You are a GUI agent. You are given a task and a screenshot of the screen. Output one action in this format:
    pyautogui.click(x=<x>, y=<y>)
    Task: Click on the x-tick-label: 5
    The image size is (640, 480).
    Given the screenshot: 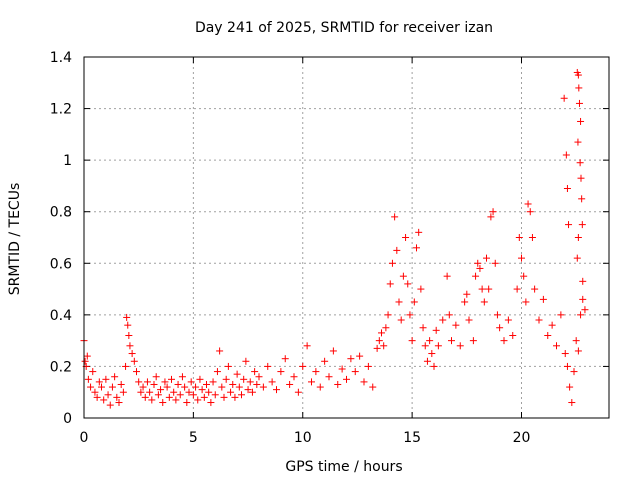 What is the action you would take?
    pyautogui.click(x=193, y=438)
    